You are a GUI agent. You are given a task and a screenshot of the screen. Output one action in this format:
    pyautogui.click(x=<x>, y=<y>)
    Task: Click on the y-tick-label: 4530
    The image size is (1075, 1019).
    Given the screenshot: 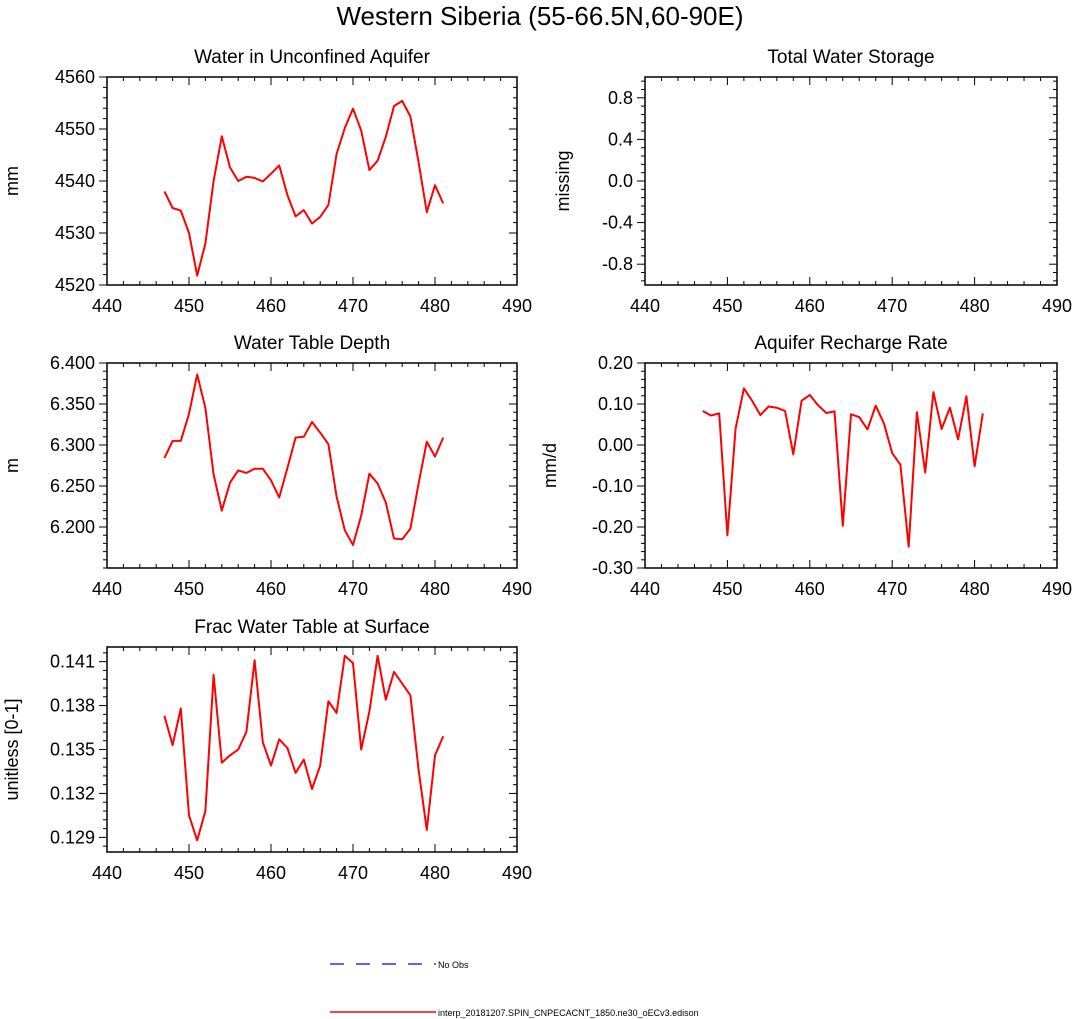 What is the action you would take?
    pyautogui.click(x=75, y=233)
    